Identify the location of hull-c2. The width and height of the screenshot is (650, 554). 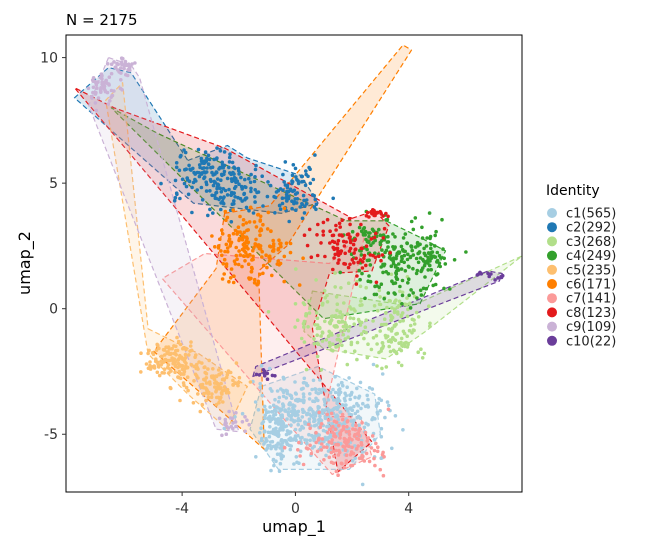
(196, 140).